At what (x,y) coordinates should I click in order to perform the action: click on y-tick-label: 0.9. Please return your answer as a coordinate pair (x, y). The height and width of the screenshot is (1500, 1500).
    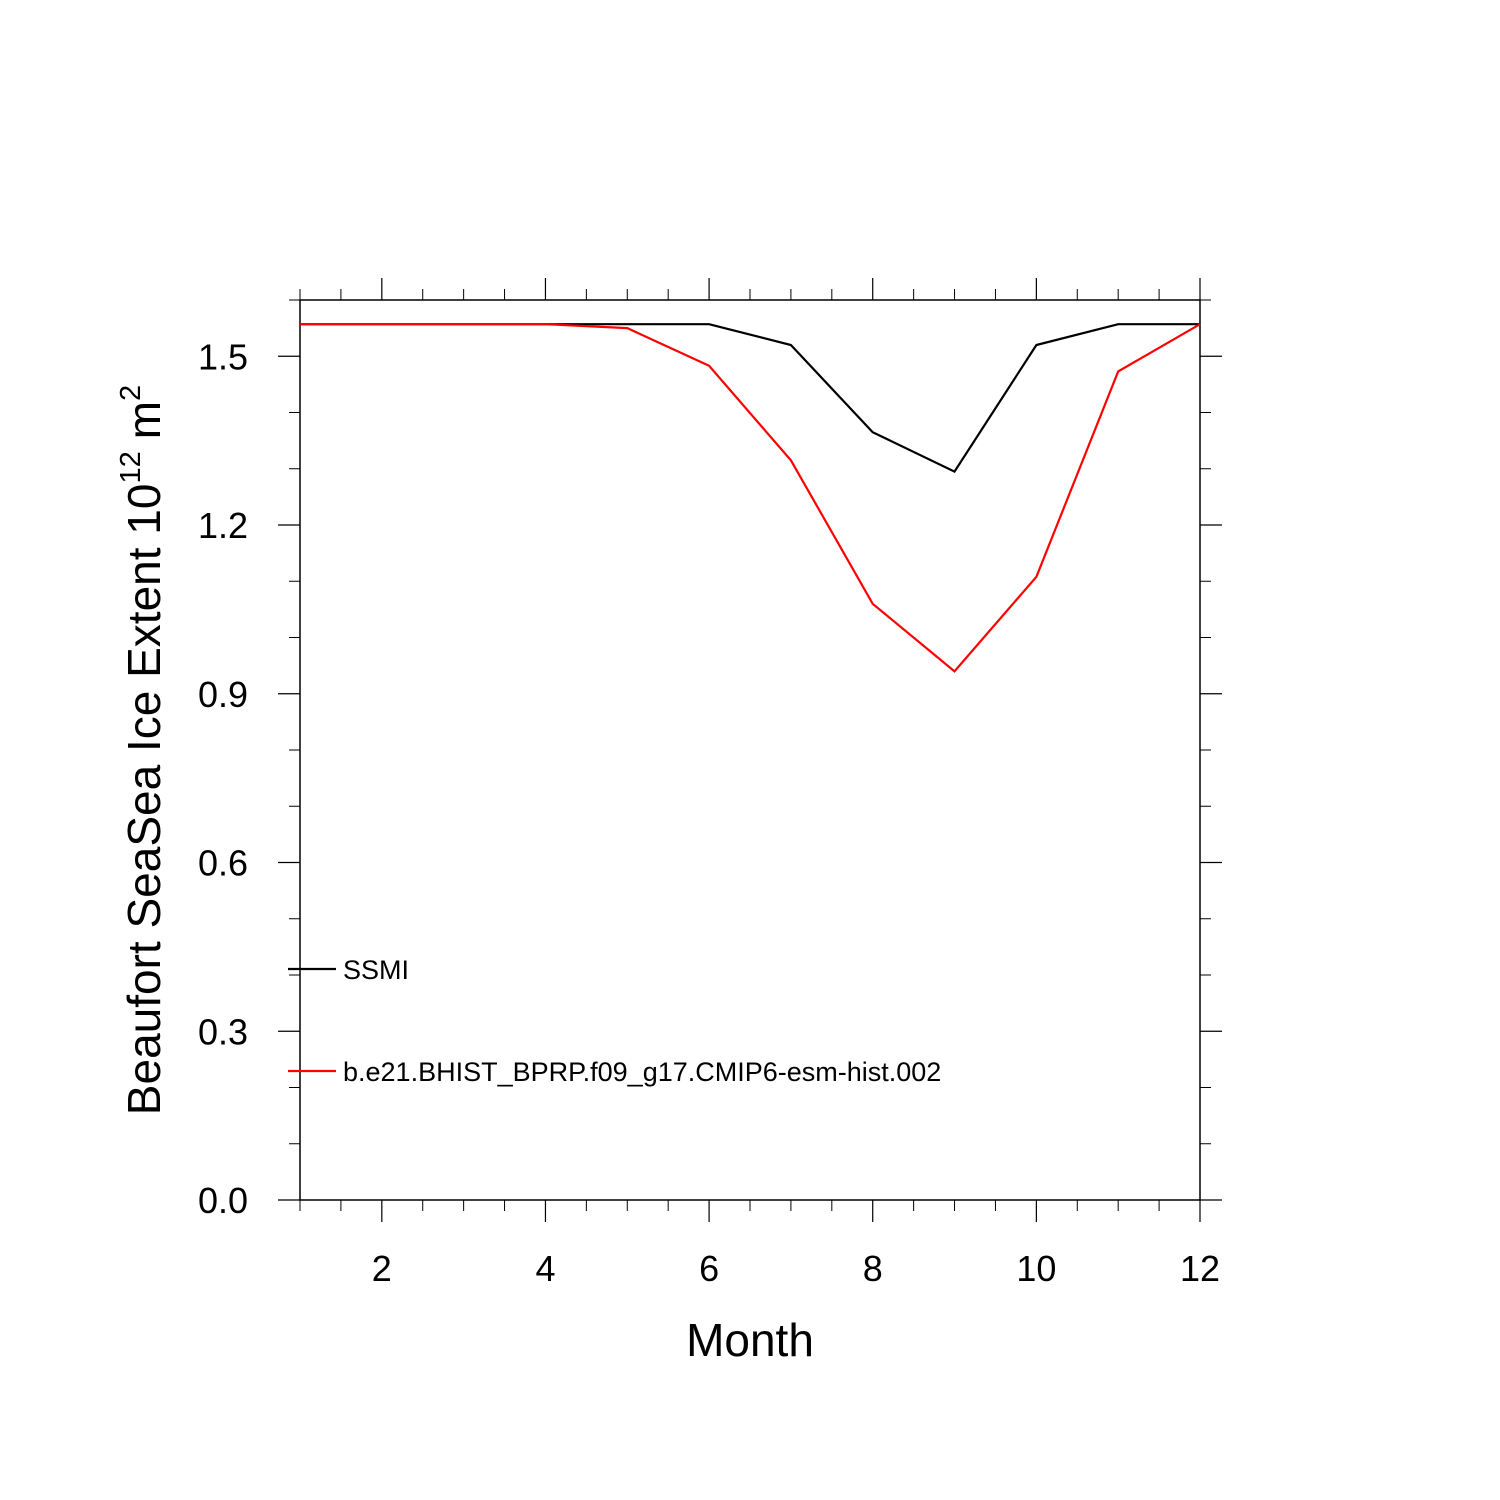
    Looking at the image, I should click on (223, 694).